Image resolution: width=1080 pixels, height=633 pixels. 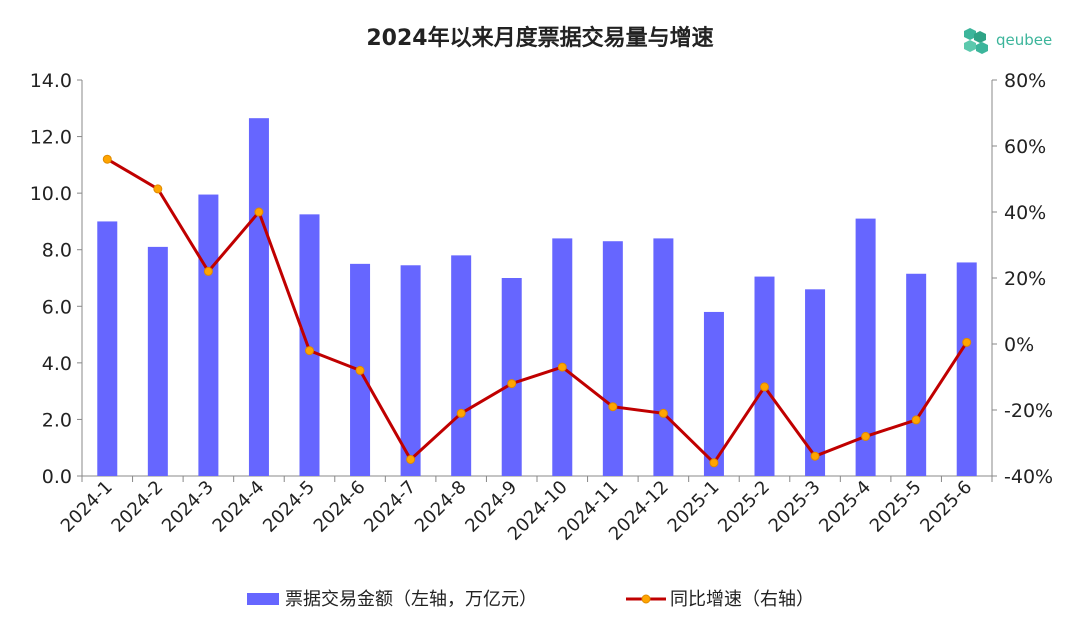 I want to click on y-right-tick-label: 40%, so click(x=1025, y=213).